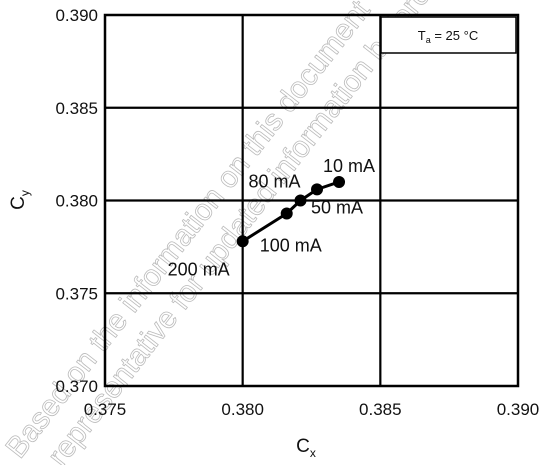 The image size is (548, 465). I want to click on y-axis-title-sub: y, so click(25, 193).